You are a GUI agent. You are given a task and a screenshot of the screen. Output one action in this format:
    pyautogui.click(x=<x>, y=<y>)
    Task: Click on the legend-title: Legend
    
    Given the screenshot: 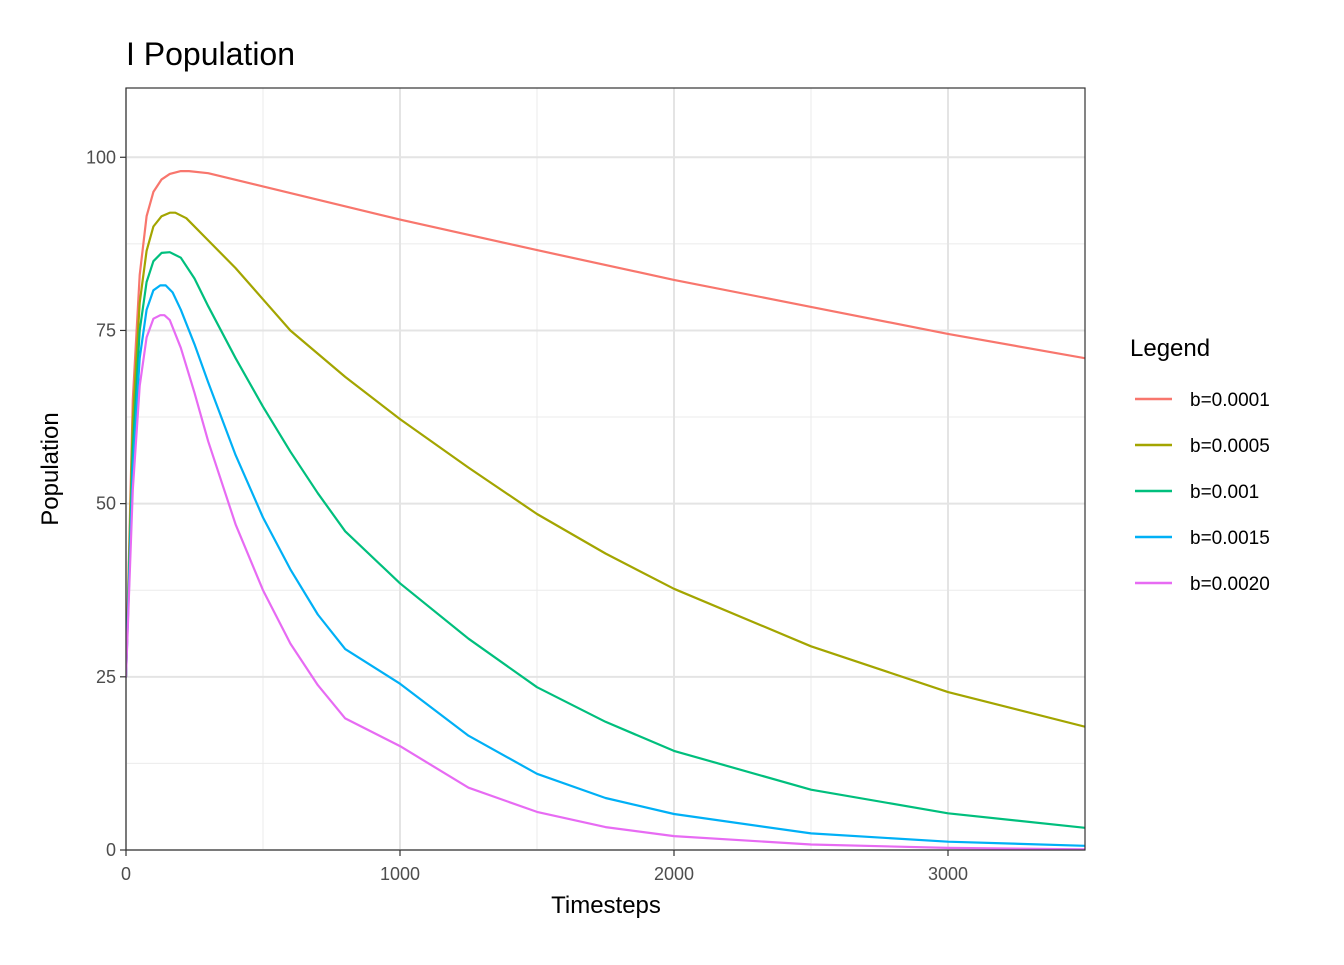 What is the action you would take?
    pyautogui.click(x=1170, y=348)
    